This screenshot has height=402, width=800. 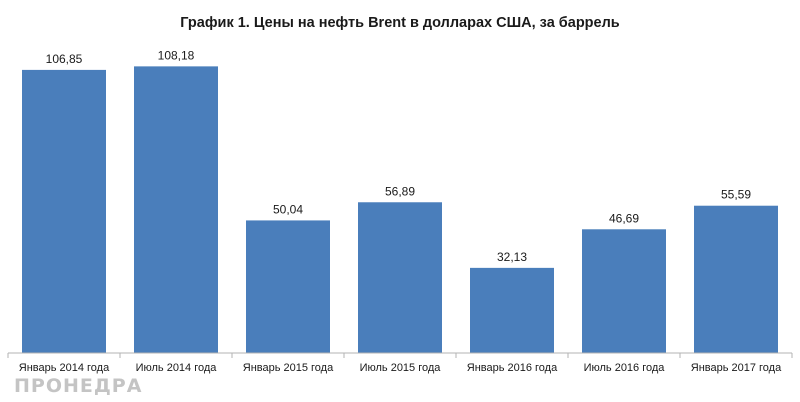 What do you see at coordinates (78, 386) in the screenshot?
I see `watermark-logo: ПРОНЕДРА` at bounding box center [78, 386].